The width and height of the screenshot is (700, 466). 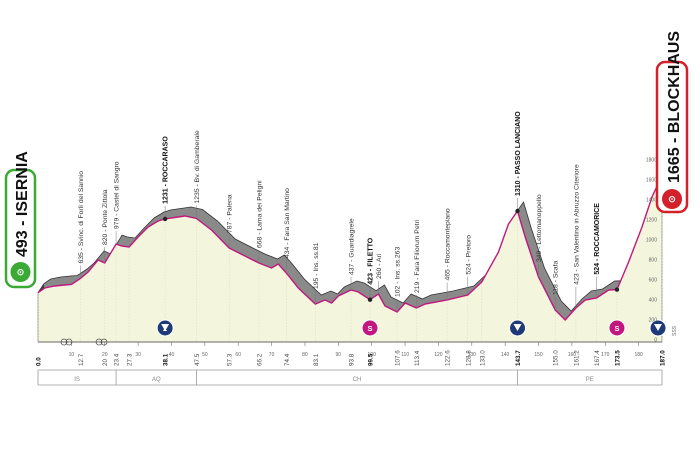 I want to click on distance-tick-label: 40, so click(x=172, y=355).